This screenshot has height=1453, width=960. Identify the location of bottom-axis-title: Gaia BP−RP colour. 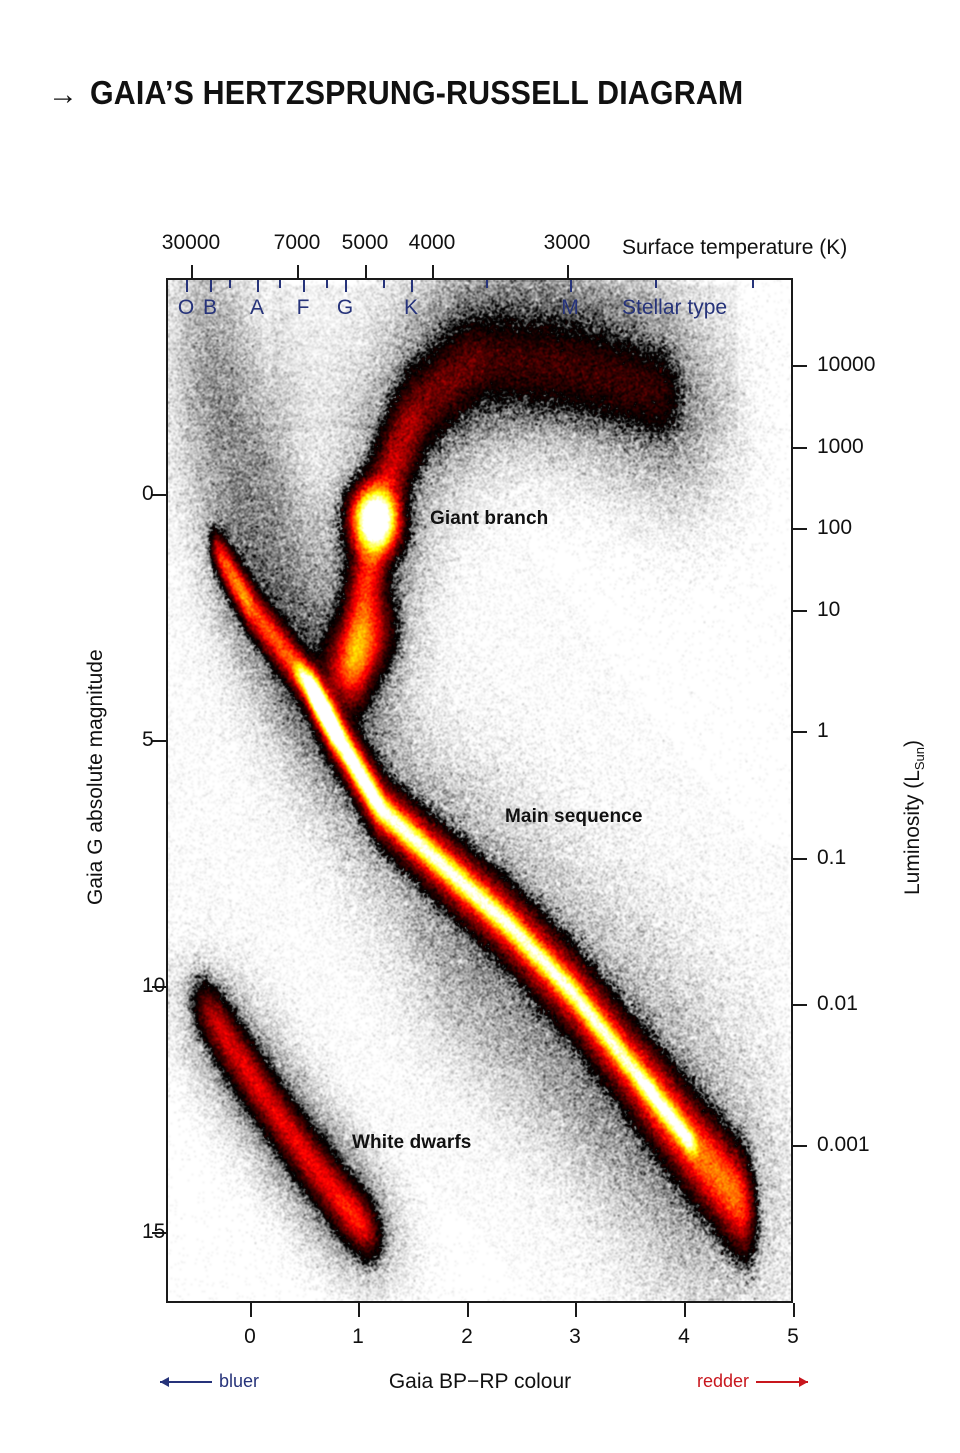
(480, 1381).